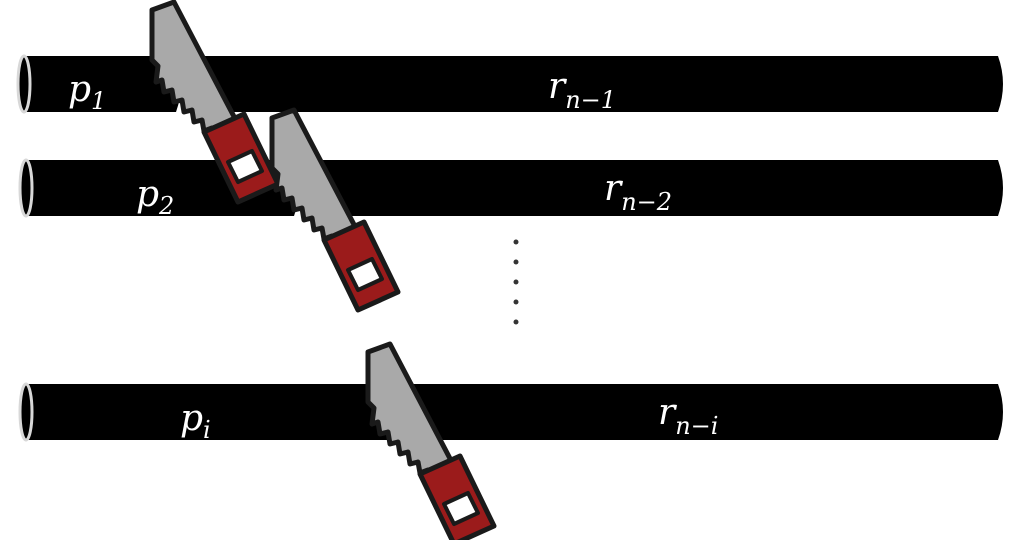 This screenshot has height=540, width=1022. I want to click on rod-i: pi rn−i, so click(510, 413).